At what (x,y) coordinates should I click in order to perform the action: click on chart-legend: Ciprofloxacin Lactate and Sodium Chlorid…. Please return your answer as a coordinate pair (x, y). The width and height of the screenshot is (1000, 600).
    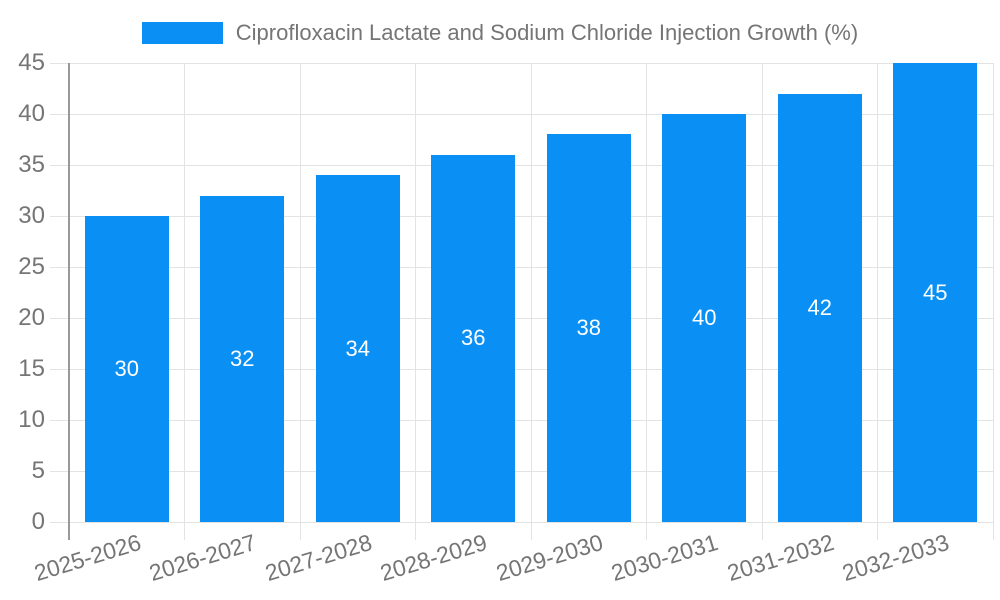
    Looking at the image, I should click on (500, 32).